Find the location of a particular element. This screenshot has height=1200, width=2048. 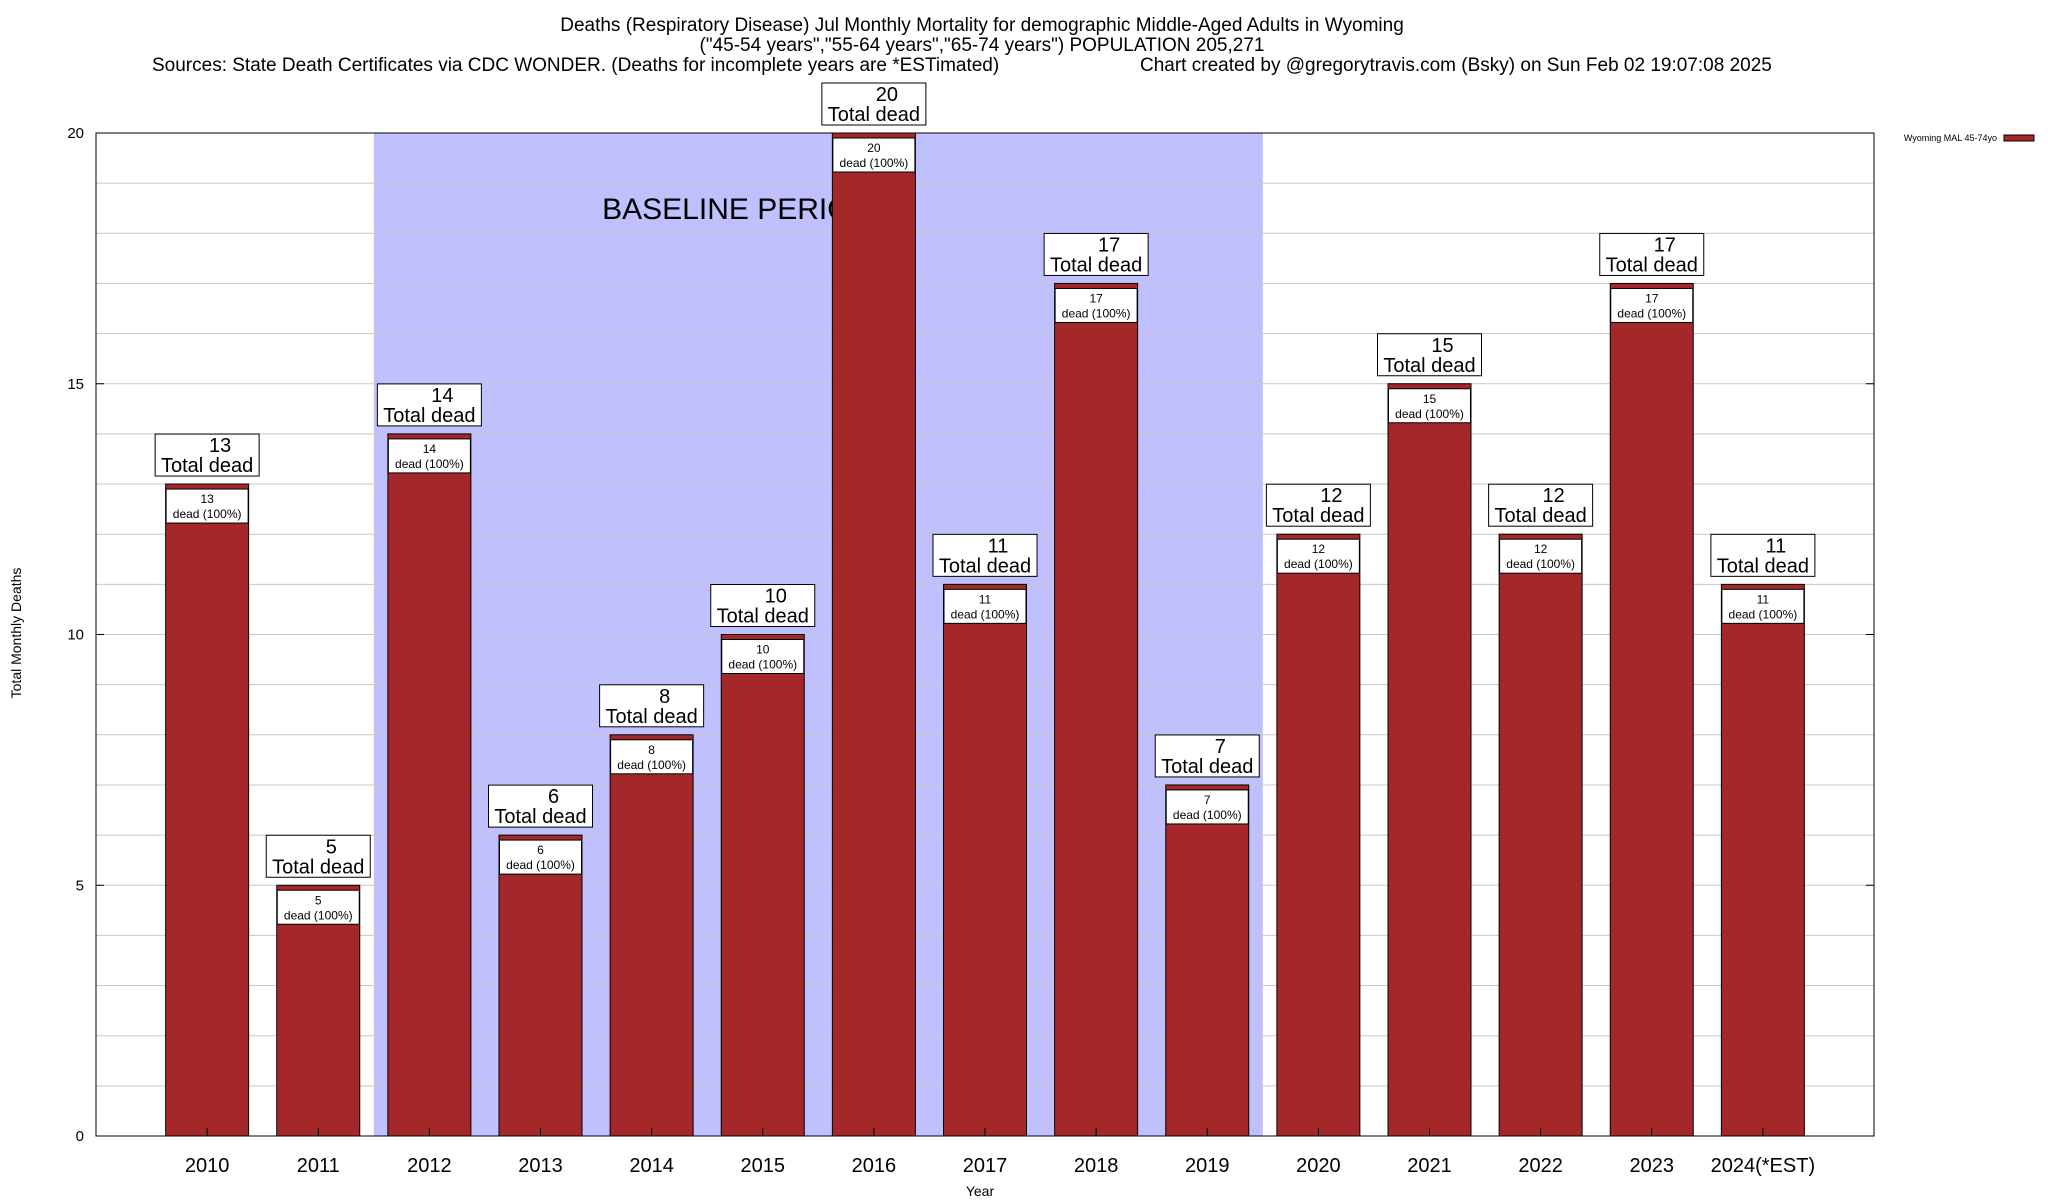

x-tick-label: 2022 is located at coordinates (1540, 1166).